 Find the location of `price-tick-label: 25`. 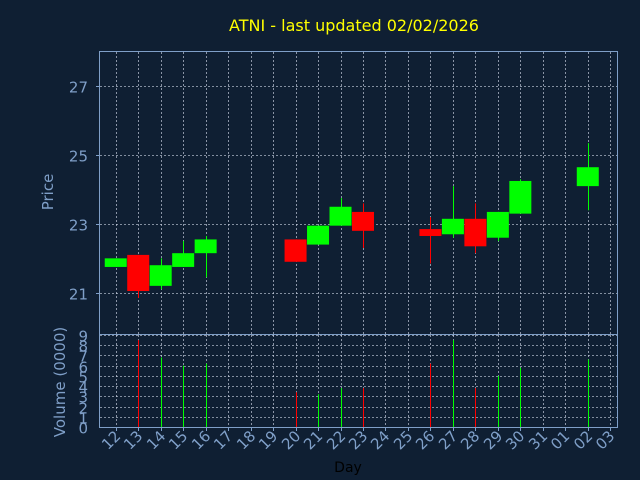

price-tick-label: 25 is located at coordinates (78, 157).